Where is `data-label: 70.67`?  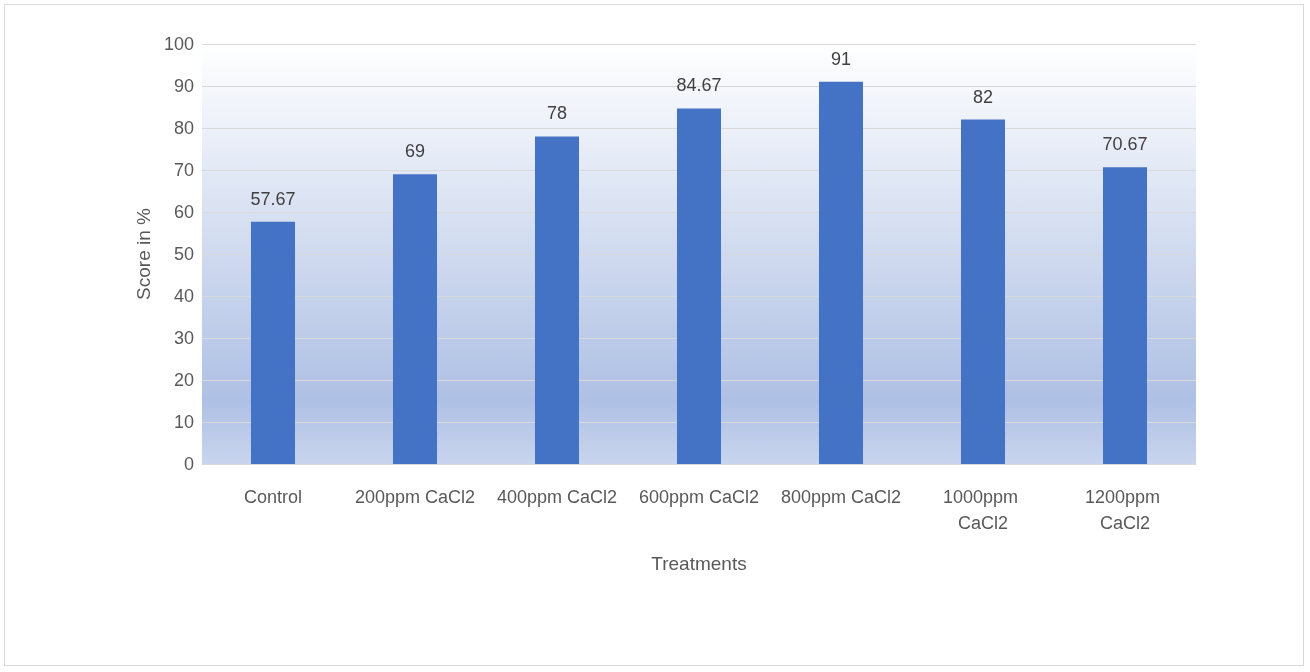
data-label: 70.67 is located at coordinates (1125, 144).